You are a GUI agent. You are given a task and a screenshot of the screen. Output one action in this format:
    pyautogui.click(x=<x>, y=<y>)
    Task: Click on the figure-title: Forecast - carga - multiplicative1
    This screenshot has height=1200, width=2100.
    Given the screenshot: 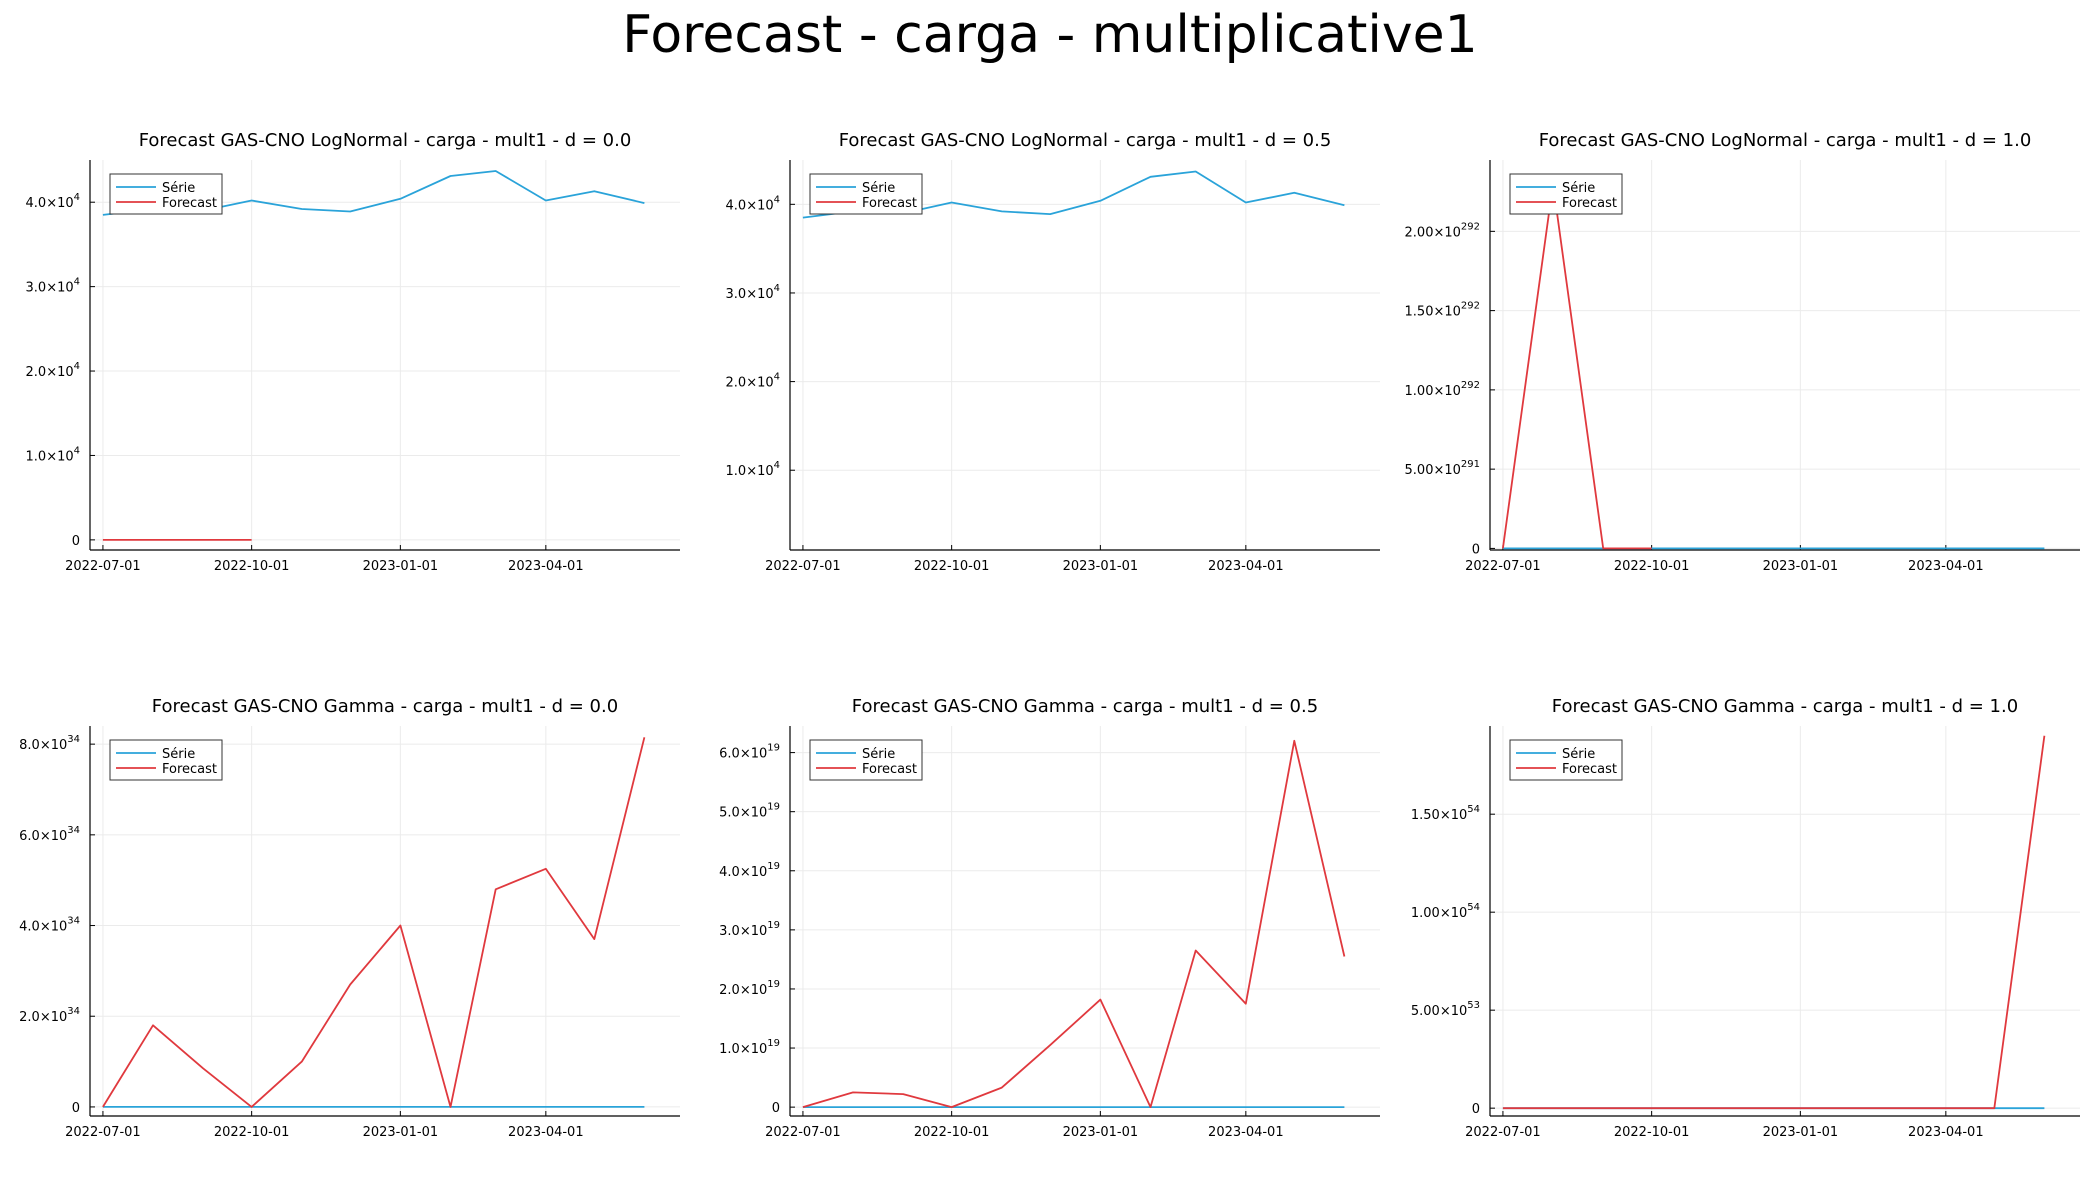 What is the action you would take?
    pyautogui.click(x=1050, y=35)
    